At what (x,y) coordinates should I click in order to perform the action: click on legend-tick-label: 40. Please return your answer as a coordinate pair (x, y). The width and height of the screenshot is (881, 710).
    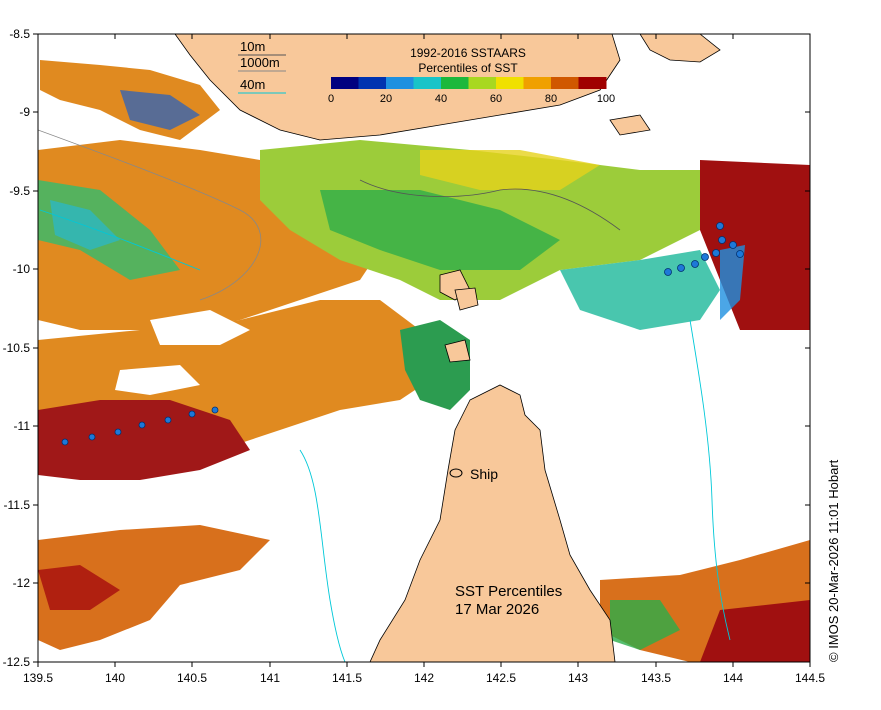
    Looking at the image, I should click on (441, 99).